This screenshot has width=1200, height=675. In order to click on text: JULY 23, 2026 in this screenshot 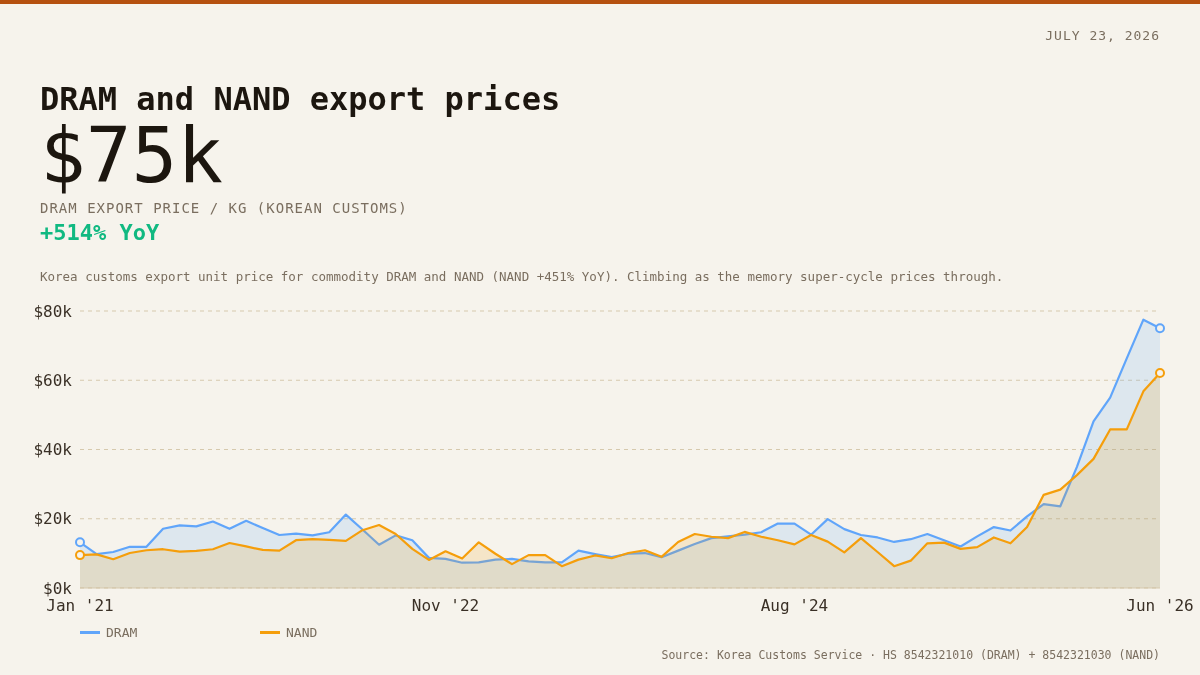, I will do `click(1102, 35)`.